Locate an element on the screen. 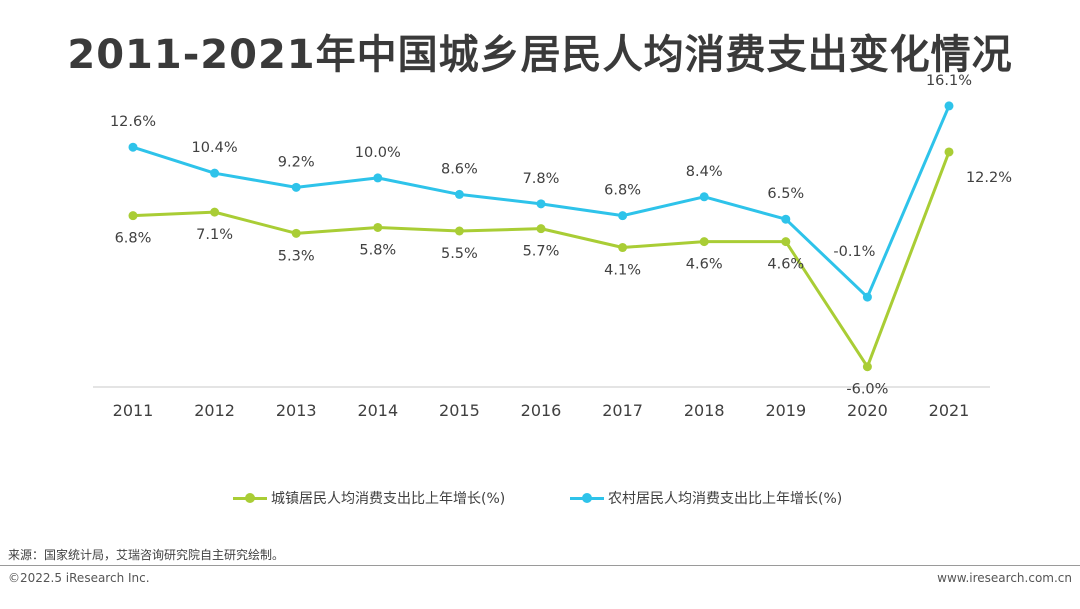  legend-swatch-urban is located at coordinates (250, 498).